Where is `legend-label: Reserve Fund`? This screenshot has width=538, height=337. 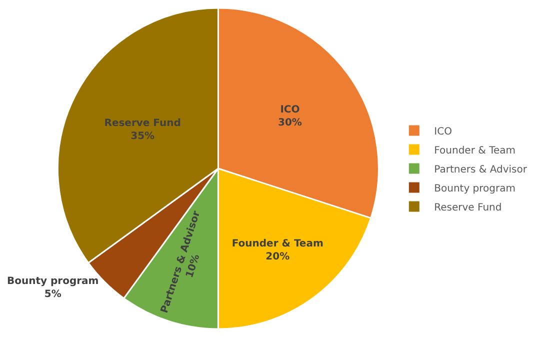
legend-label: Reserve Fund is located at coordinates (468, 208).